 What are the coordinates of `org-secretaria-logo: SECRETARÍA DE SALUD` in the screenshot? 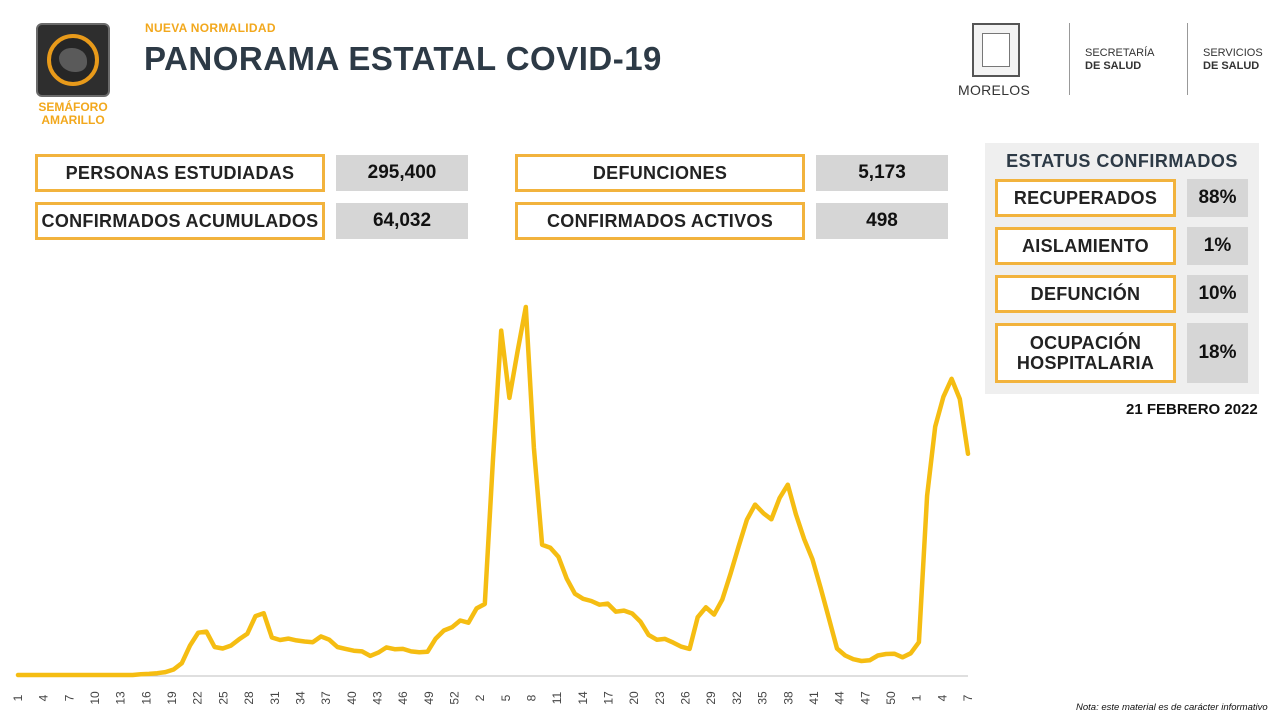 It's located at (1119, 60).